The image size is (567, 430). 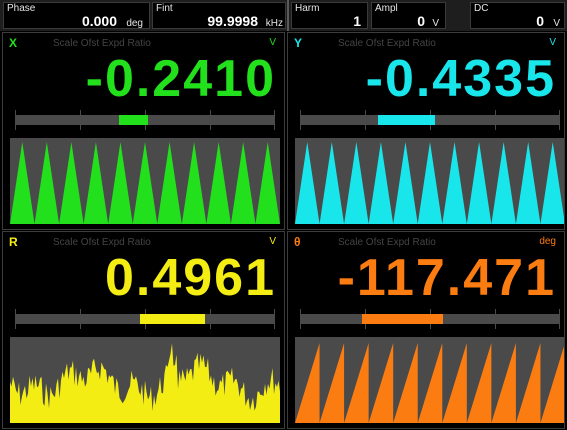 I want to click on channel-readout: -0.2410, so click(x=180, y=79).